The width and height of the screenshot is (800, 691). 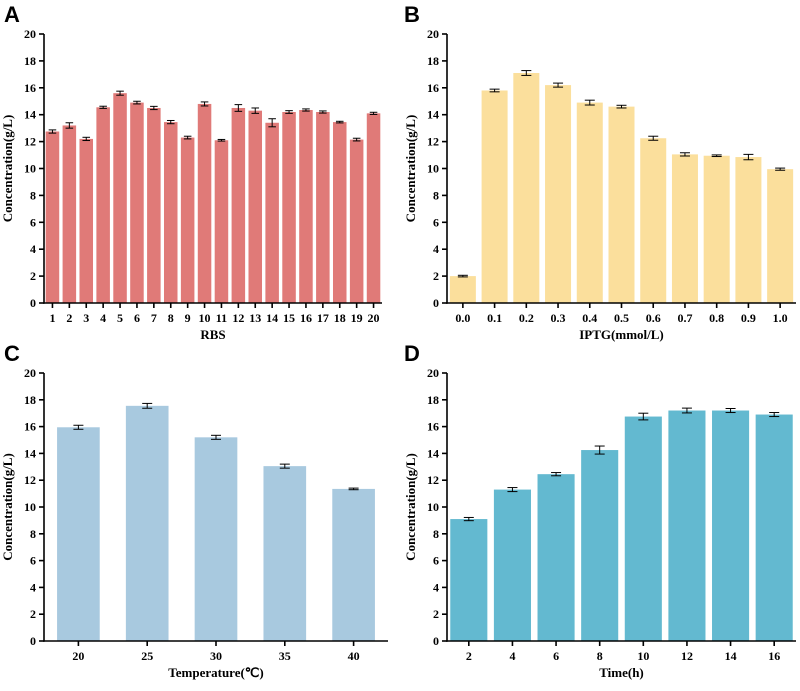 What do you see at coordinates (30, 453) in the screenshot?
I see `y-tick-label: 14` at bounding box center [30, 453].